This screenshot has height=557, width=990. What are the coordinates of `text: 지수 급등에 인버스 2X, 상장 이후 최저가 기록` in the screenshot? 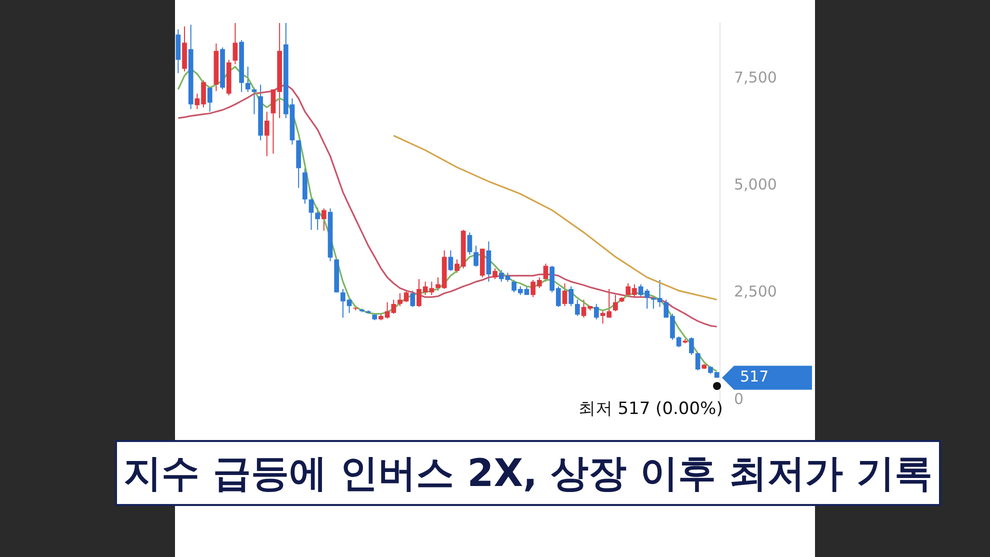 It's located at (528, 473).